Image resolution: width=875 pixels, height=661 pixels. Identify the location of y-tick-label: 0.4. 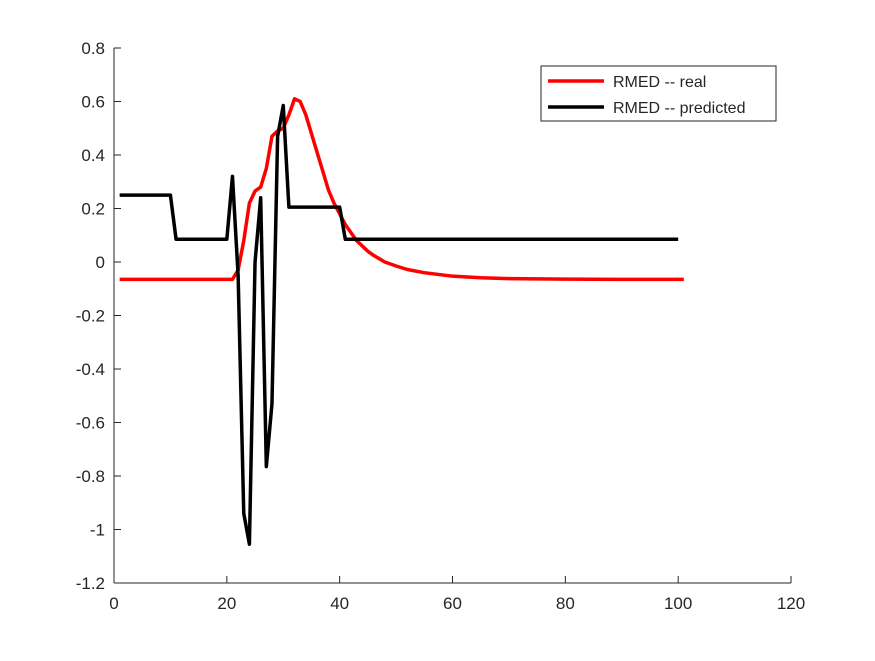
(93, 155).